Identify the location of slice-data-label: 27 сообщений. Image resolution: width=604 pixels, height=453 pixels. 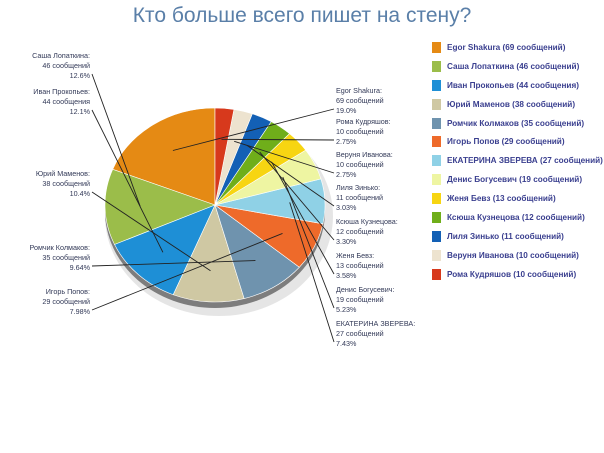
(360, 333).